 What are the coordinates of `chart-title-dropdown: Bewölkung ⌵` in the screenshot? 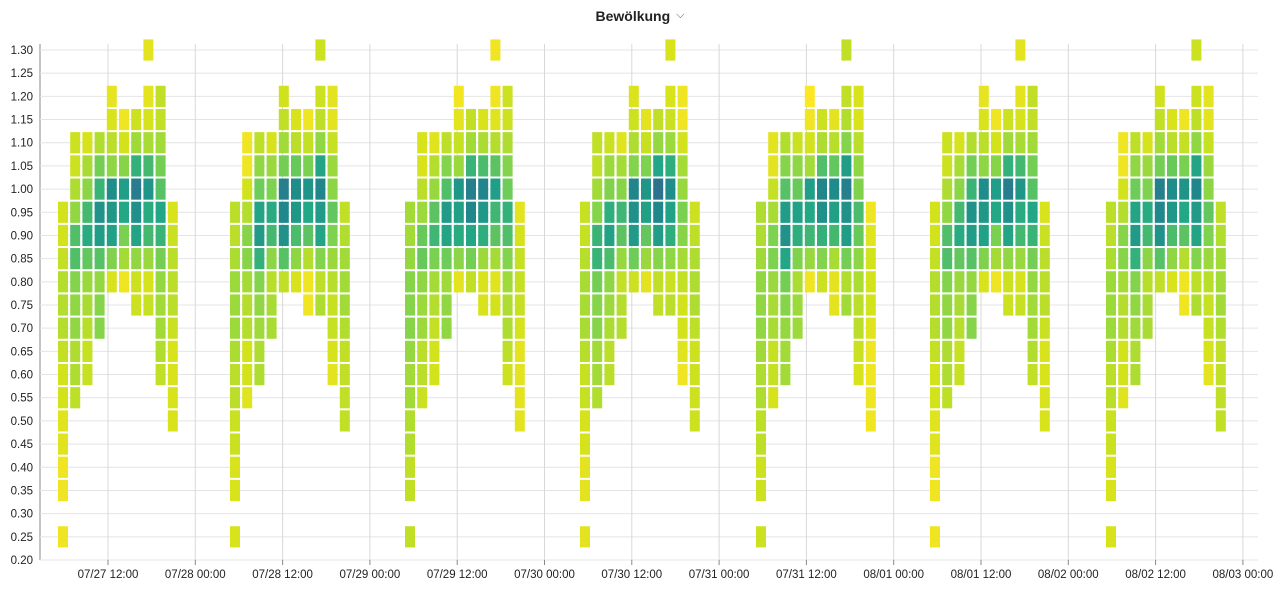 It's located at (639, 16).